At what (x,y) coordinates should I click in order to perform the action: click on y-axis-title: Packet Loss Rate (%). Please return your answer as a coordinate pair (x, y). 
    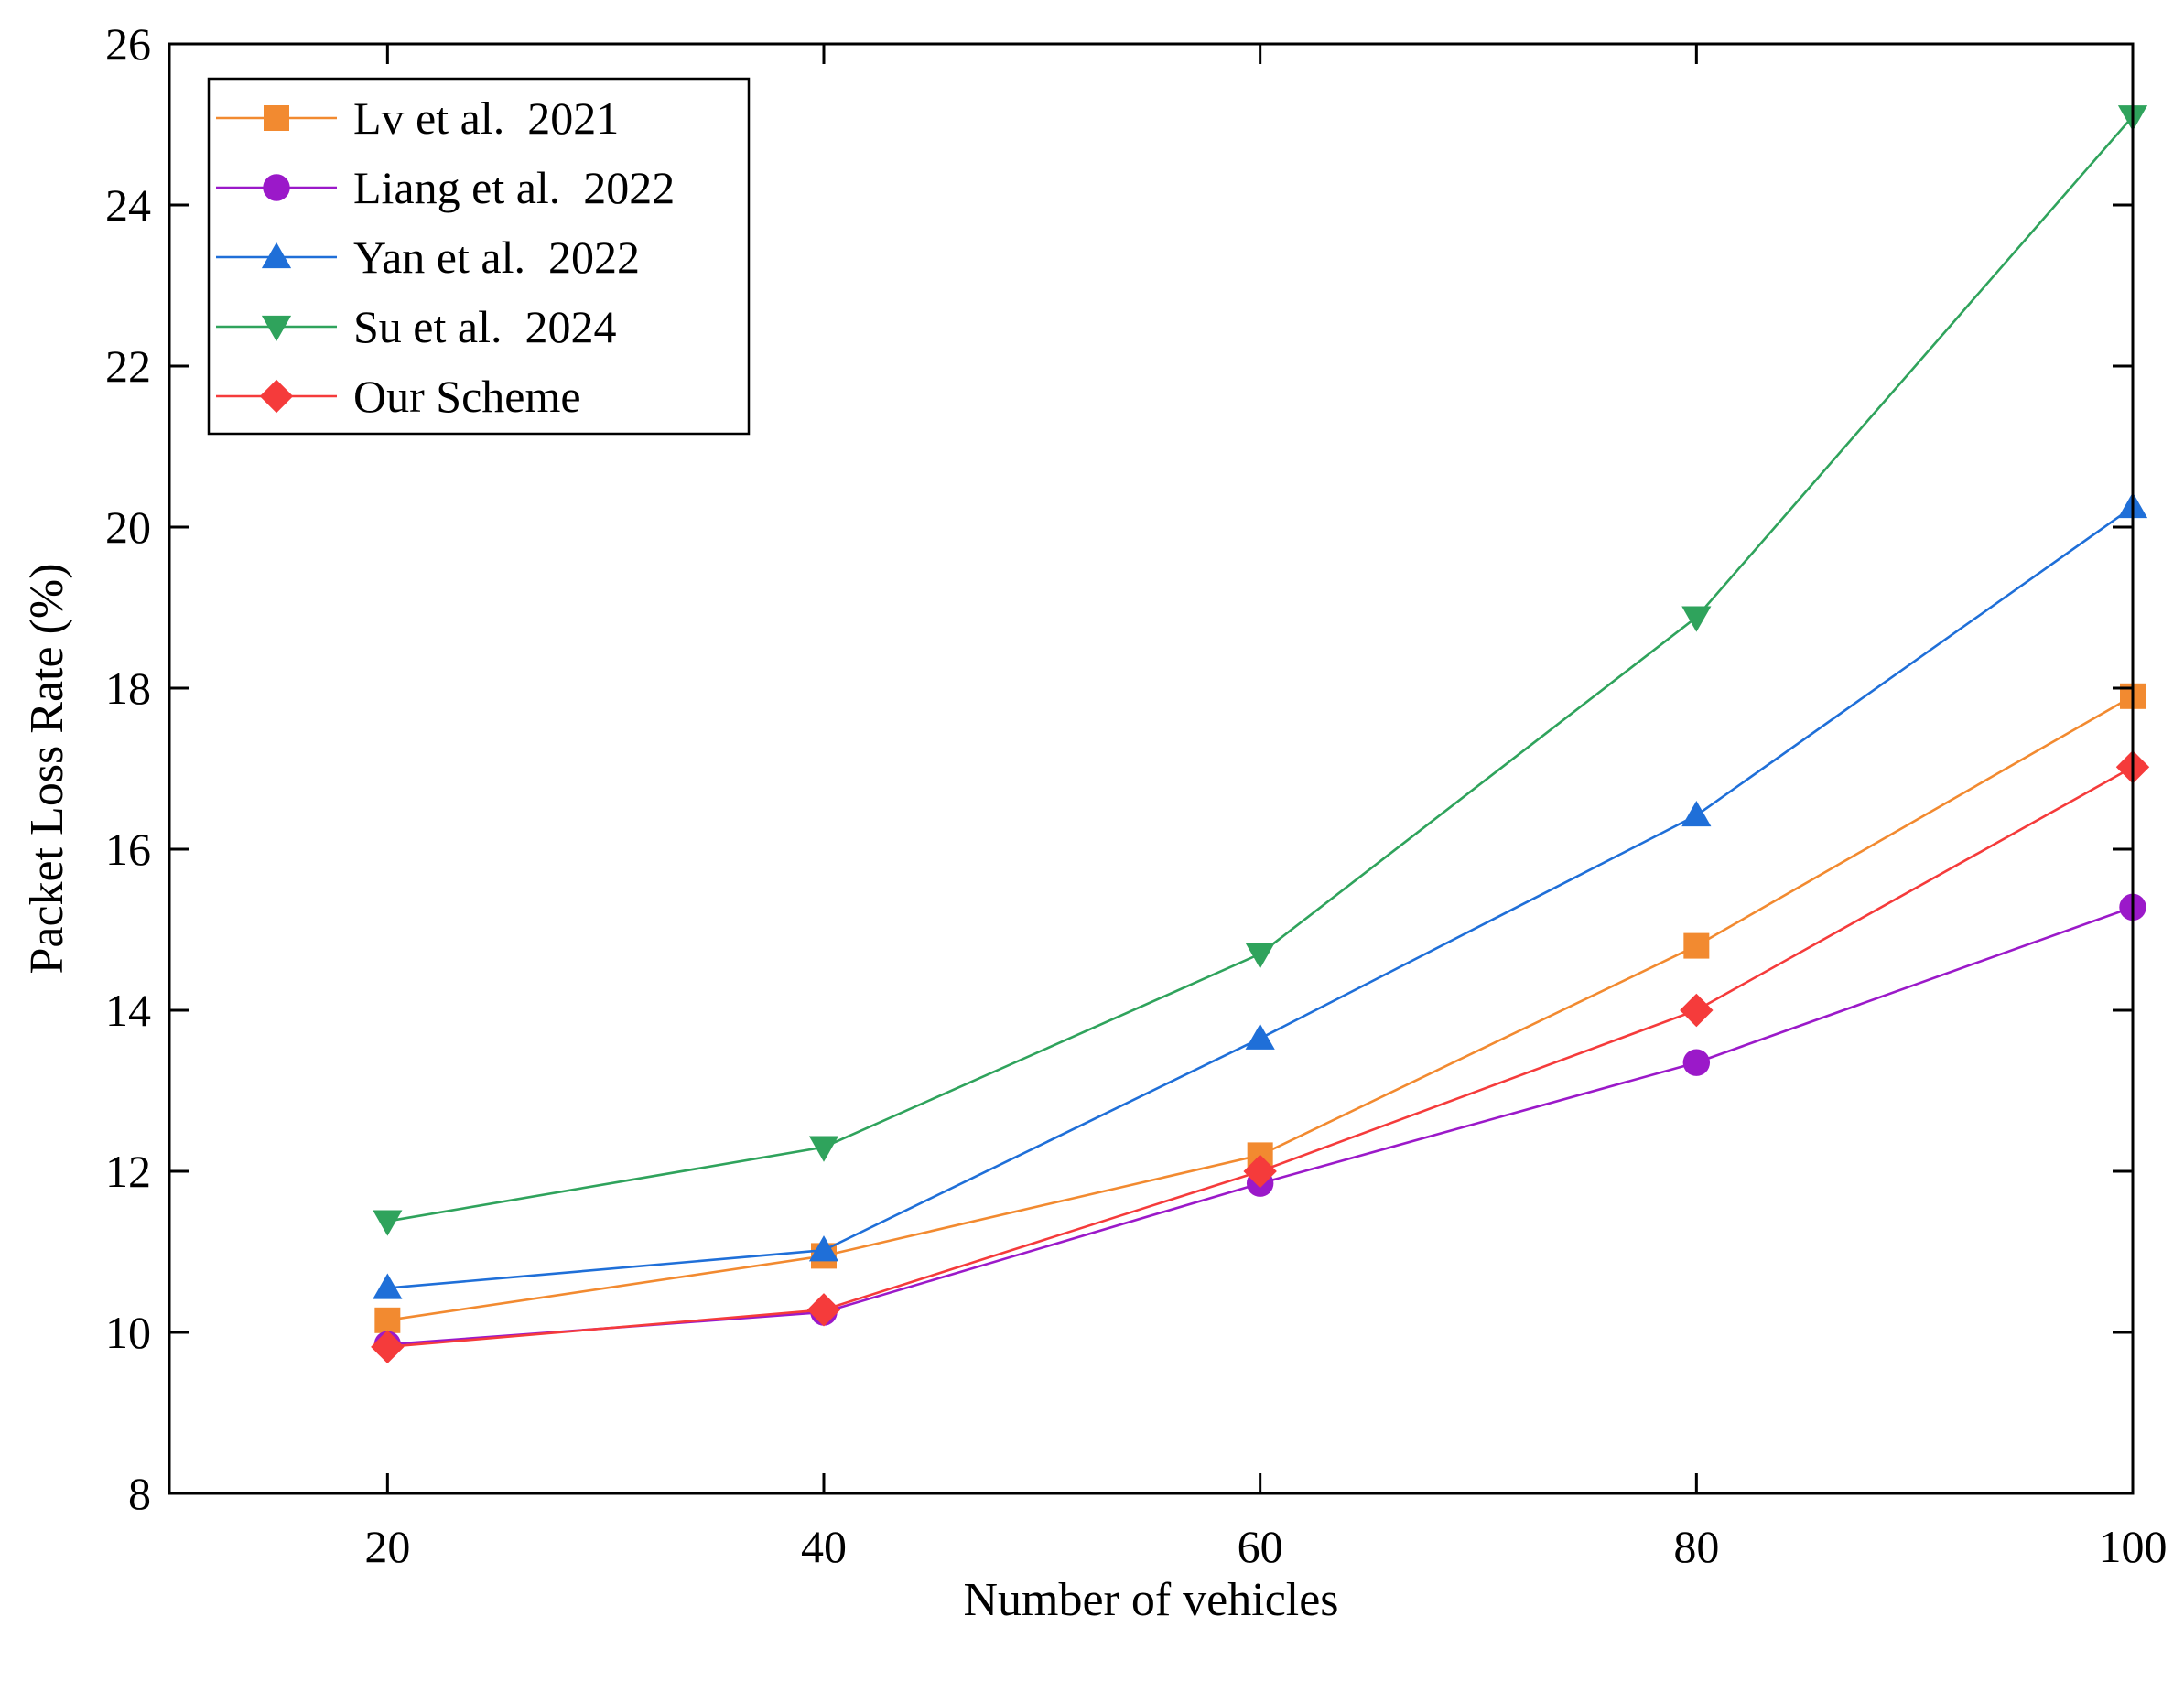
    Looking at the image, I should click on (47, 768).